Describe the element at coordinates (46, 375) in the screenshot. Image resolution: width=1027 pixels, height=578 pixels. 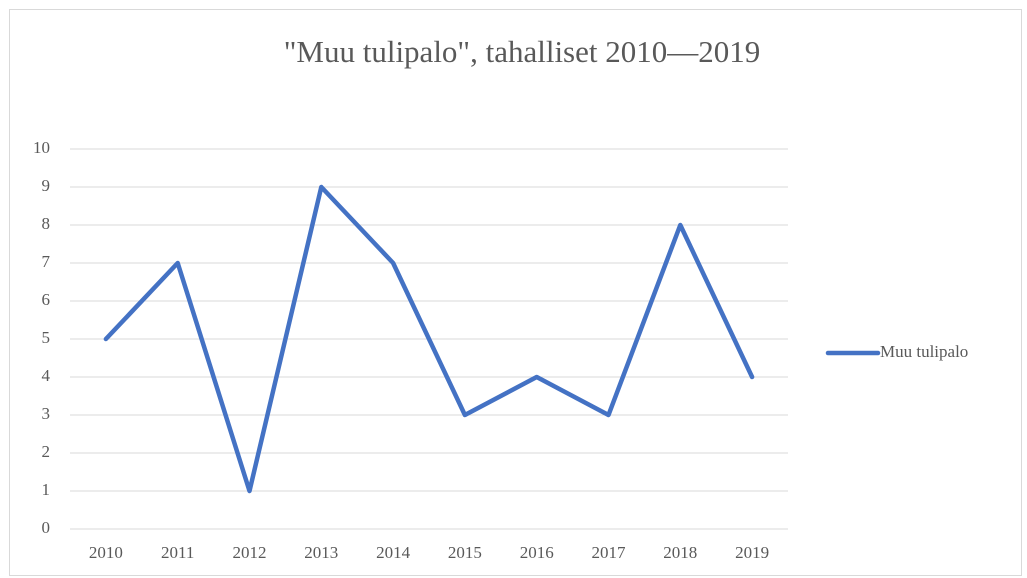
I see `y-tick-label: 4` at that location.